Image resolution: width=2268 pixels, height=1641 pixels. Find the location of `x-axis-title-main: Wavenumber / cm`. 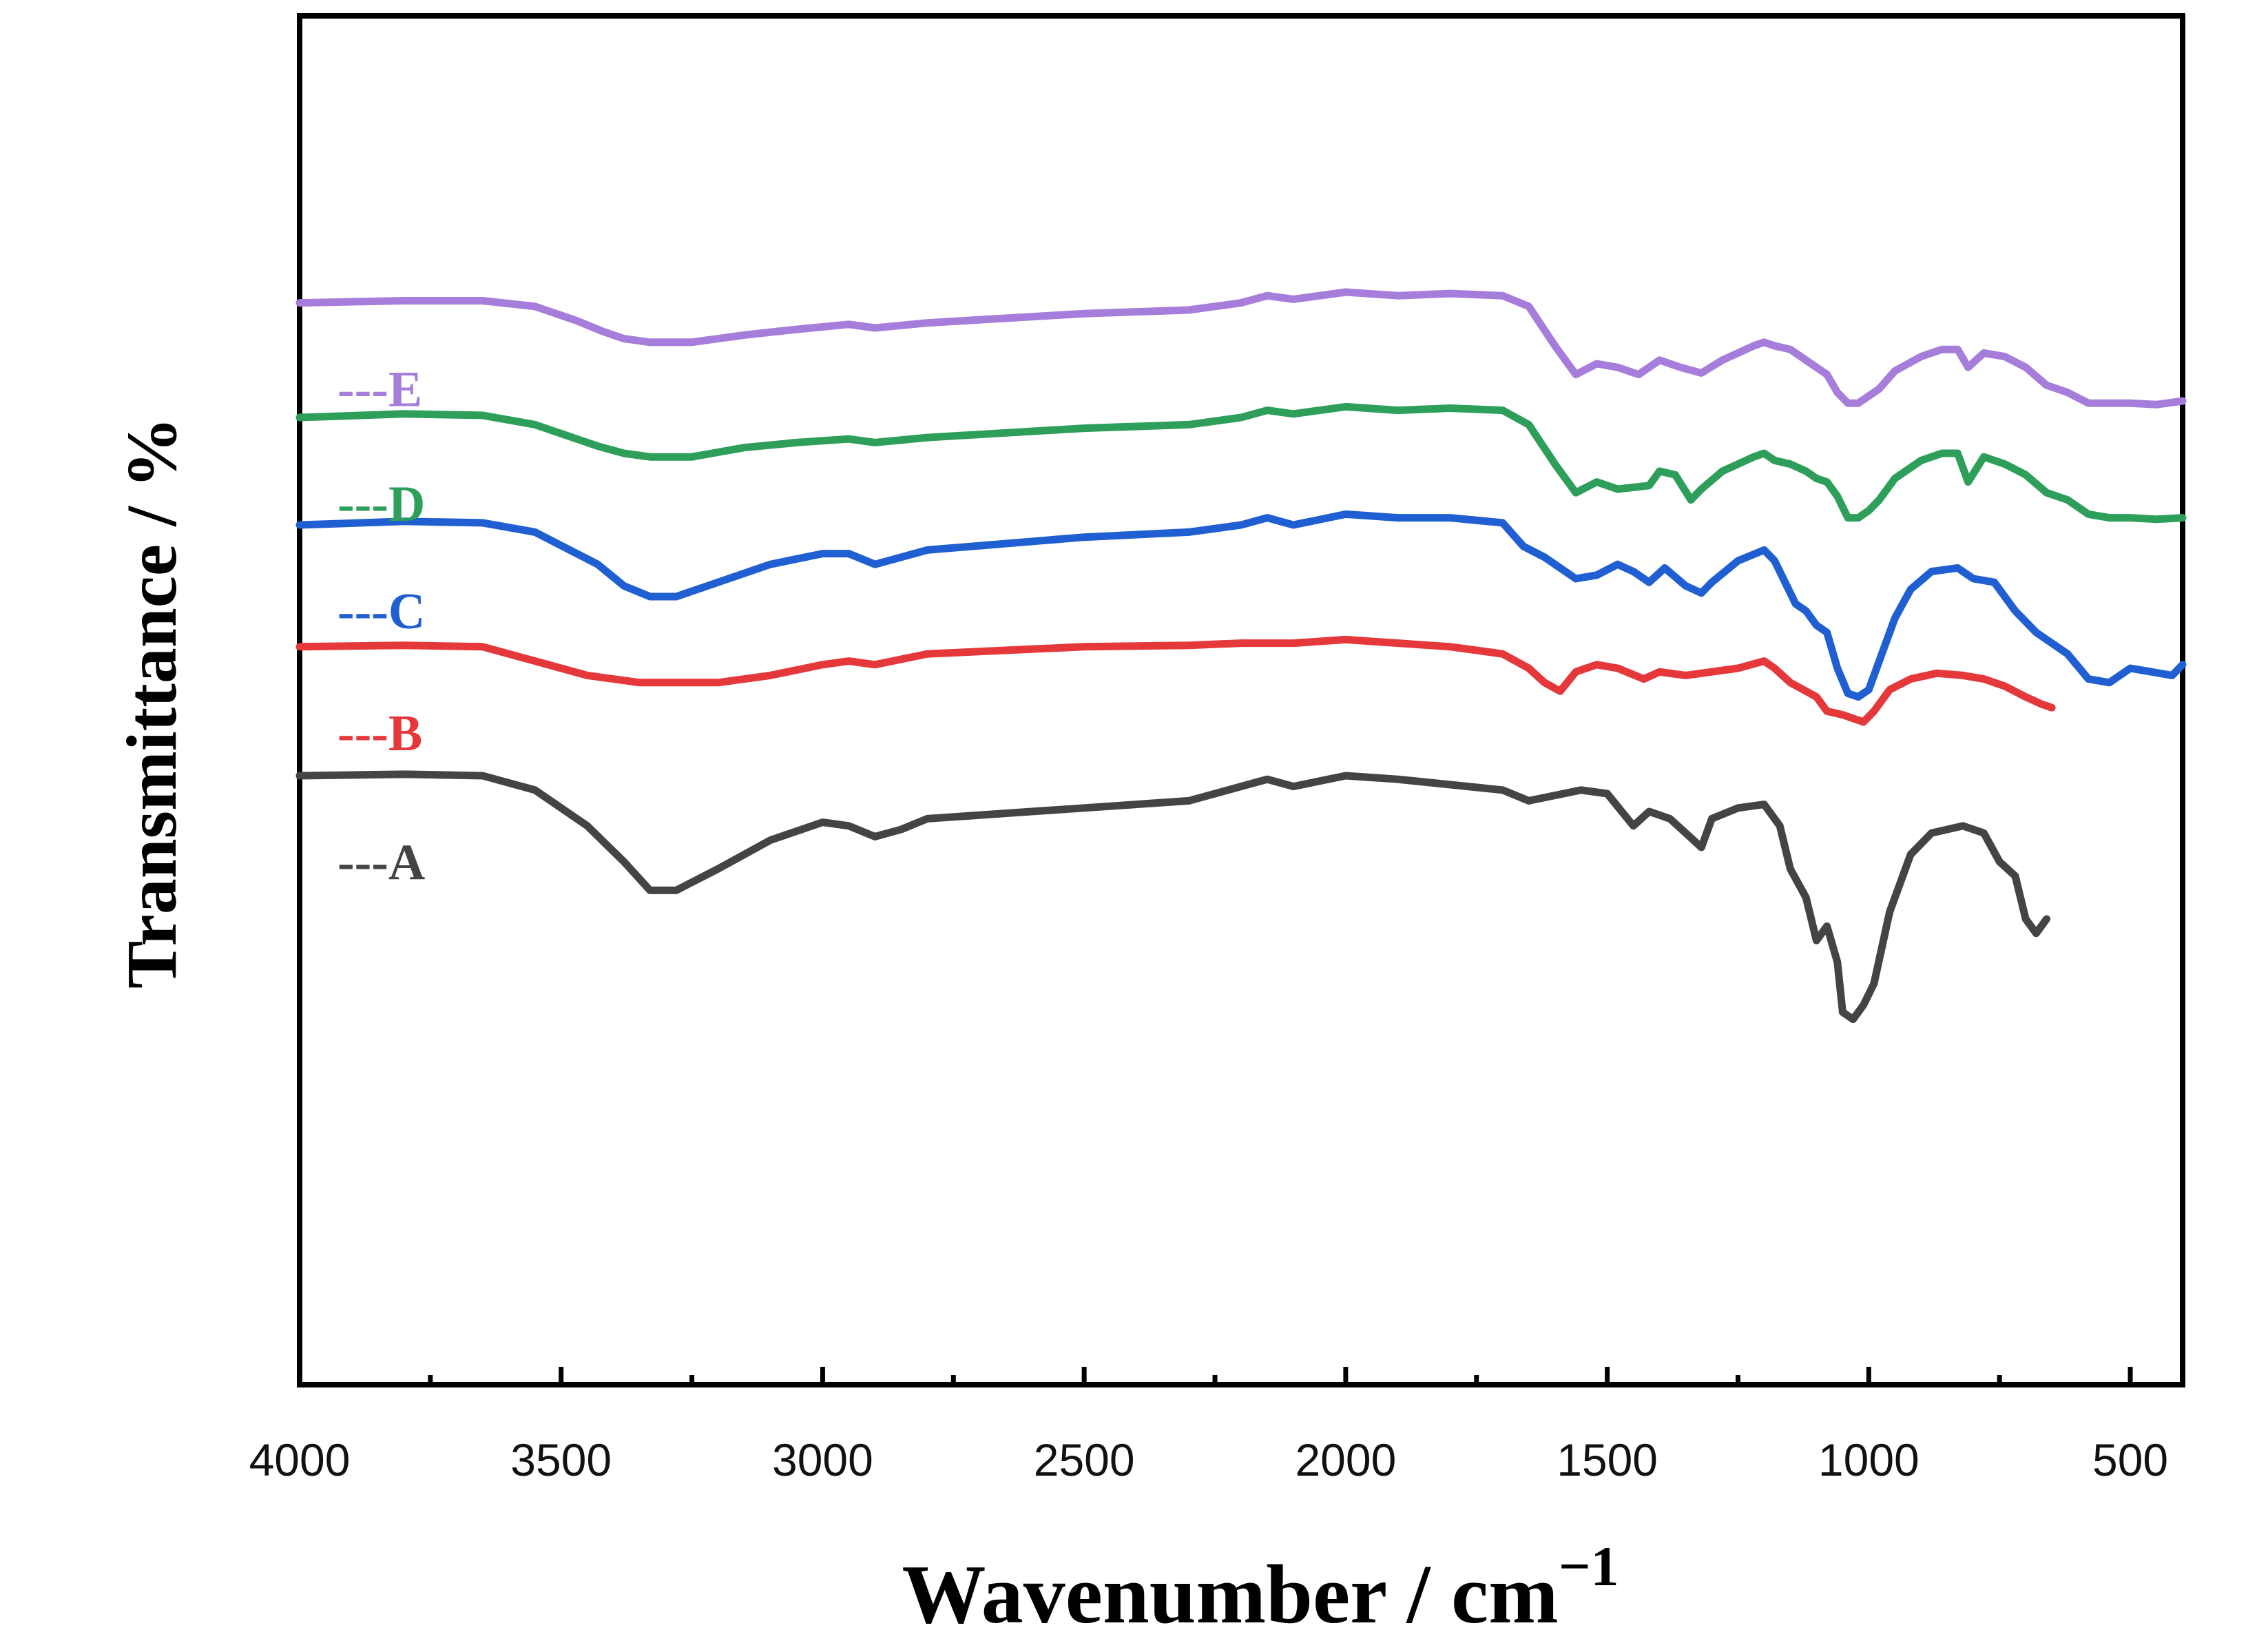

x-axis-title-main: Wavenumber / cm is located at coordinates (1230, 1594).